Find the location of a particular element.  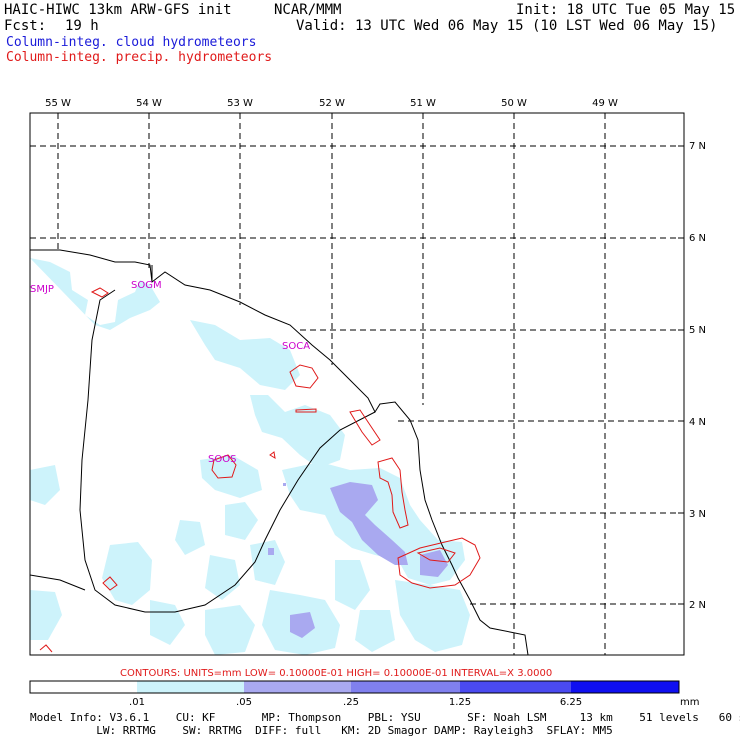

lon-label: 53 W is located at coordinates (240, 103).